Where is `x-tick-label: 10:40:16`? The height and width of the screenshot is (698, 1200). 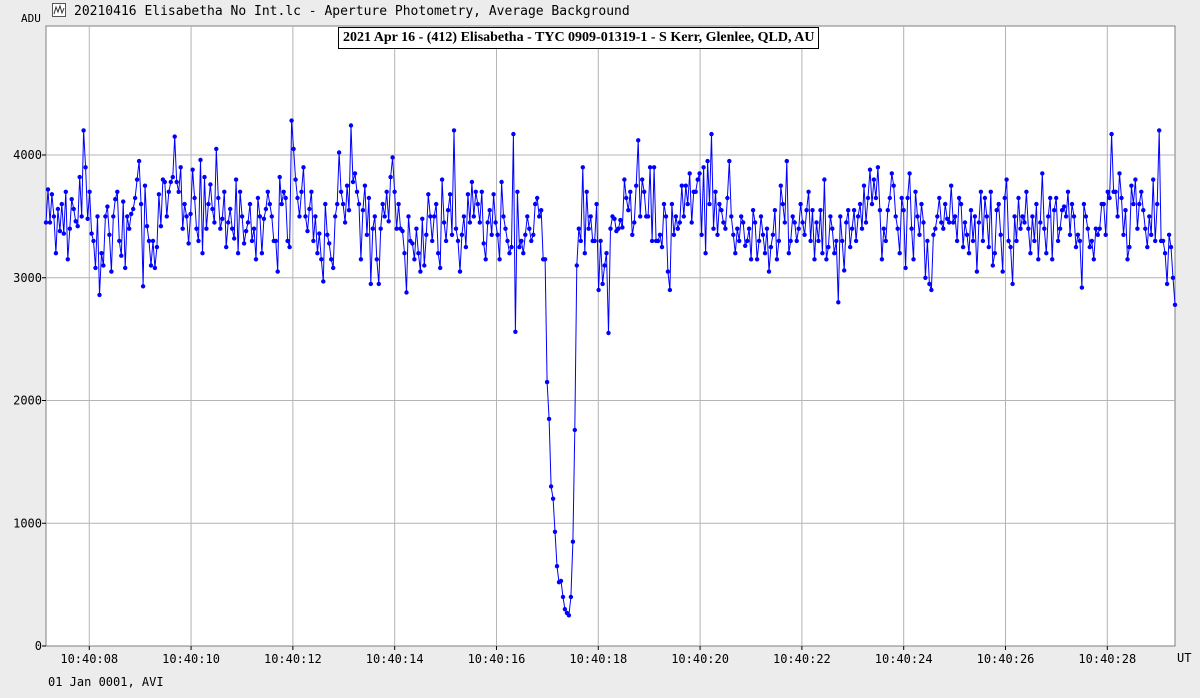 x-tick-label: 10:40:16 is located at coordinates (497, 659).